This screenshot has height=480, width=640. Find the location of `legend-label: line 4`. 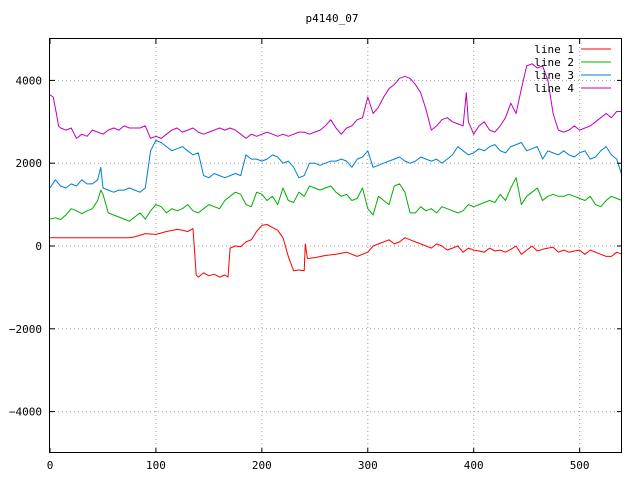

legend-label: line 4 is located at coordinates (554, 88).